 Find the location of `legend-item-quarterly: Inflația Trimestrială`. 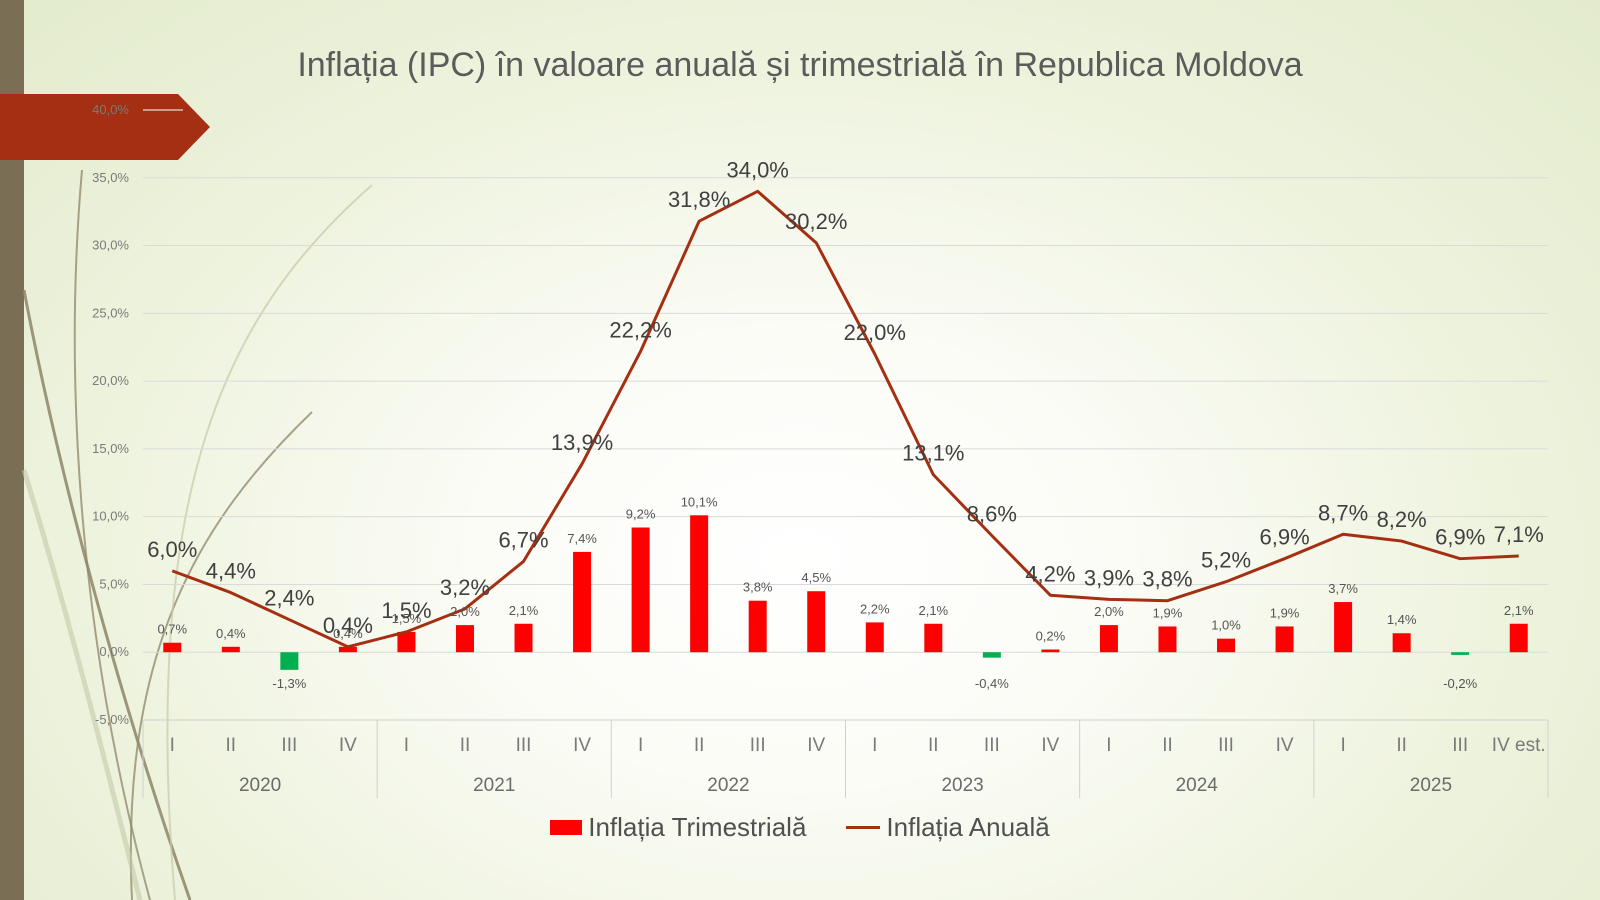

legend-item-quarterly: Inflația Trimestrială is located at coordinates (678, 827).